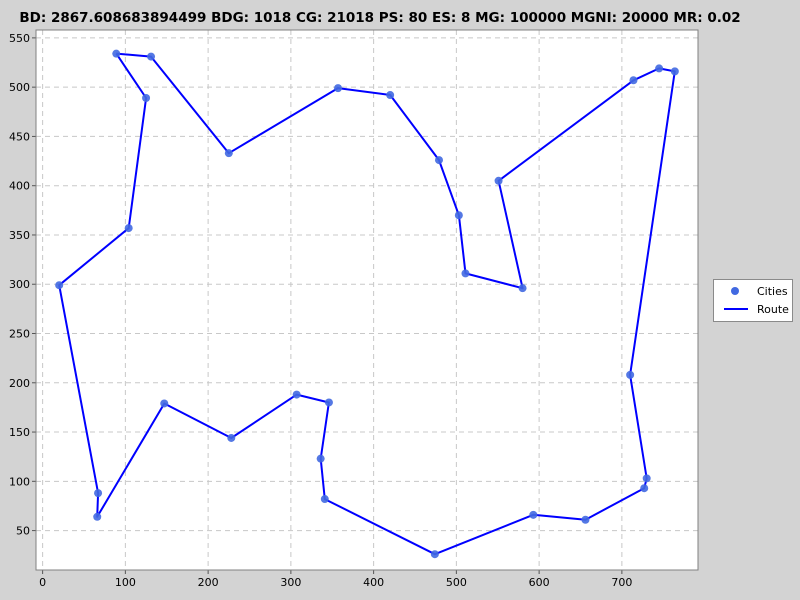  I want to click on legend: Cities Route, so click(753, 300).